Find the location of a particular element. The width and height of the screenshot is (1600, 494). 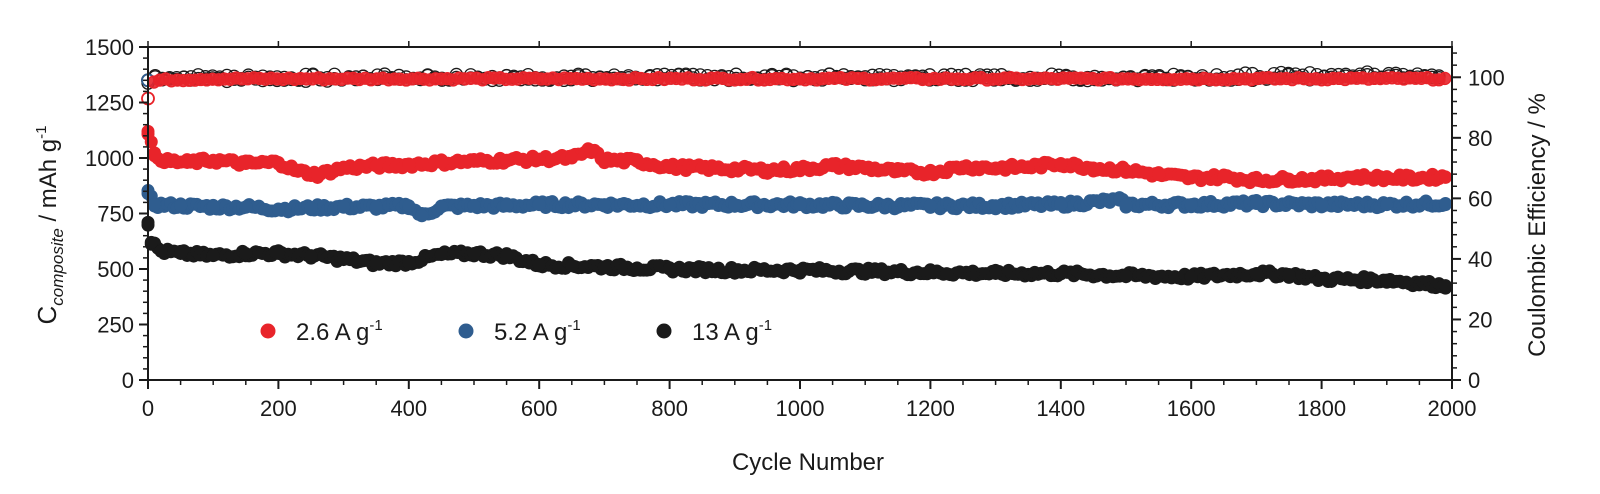

efficiency-point is located at coordinates (1445, 78).